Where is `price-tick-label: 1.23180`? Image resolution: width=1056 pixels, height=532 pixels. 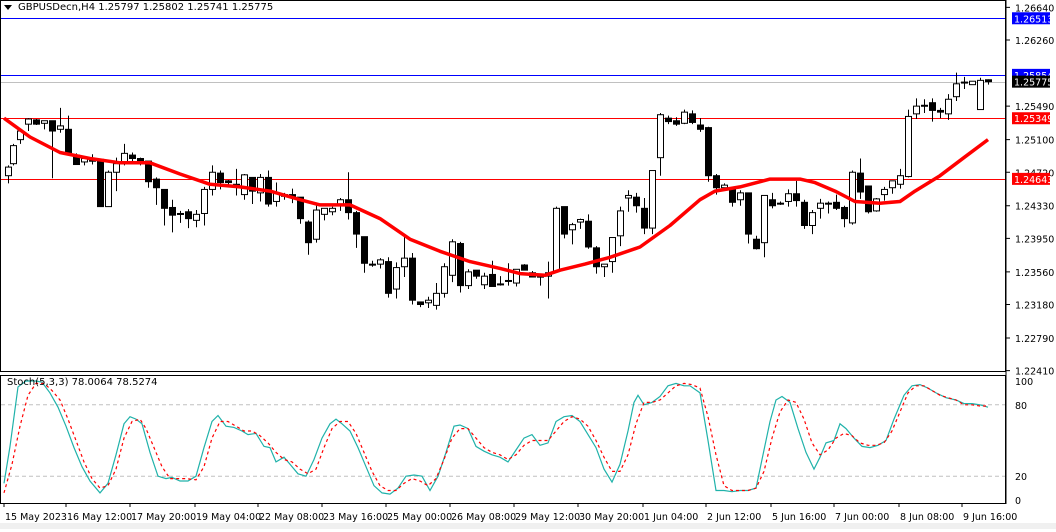
price-tick-label: 1.23180 is located at coordinates (1034, 306).